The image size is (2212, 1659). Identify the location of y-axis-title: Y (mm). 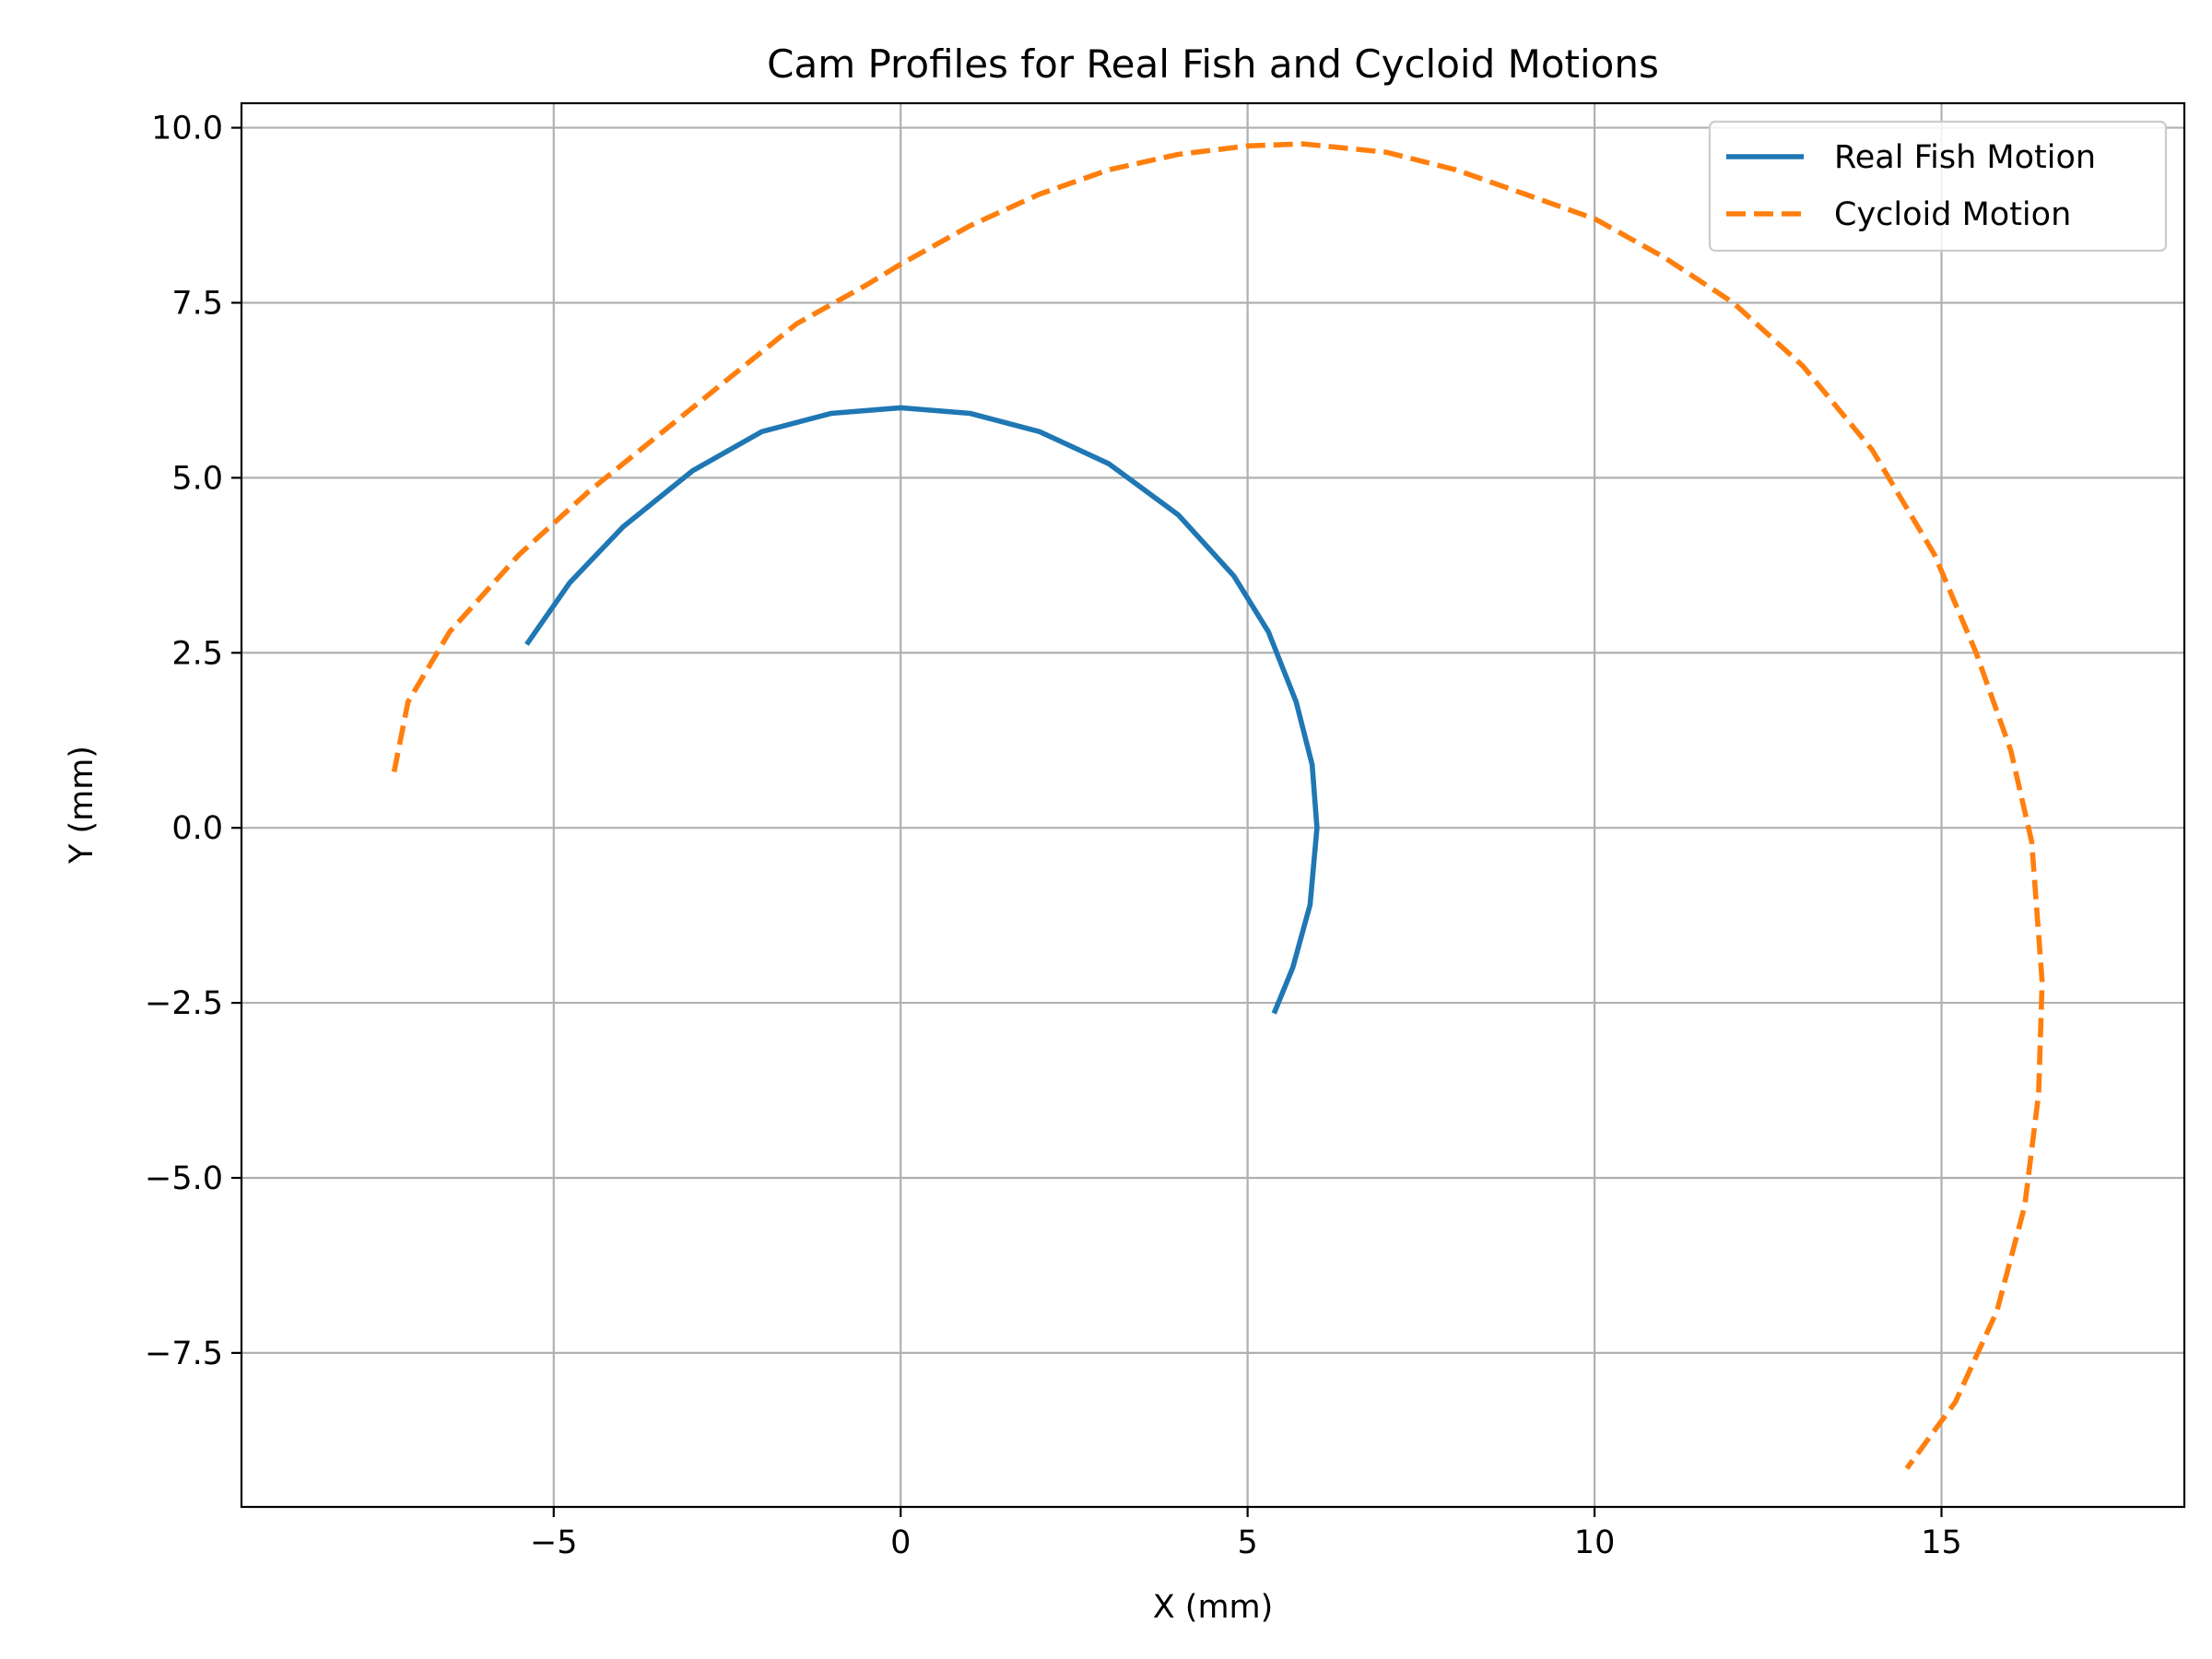
(82, 805).